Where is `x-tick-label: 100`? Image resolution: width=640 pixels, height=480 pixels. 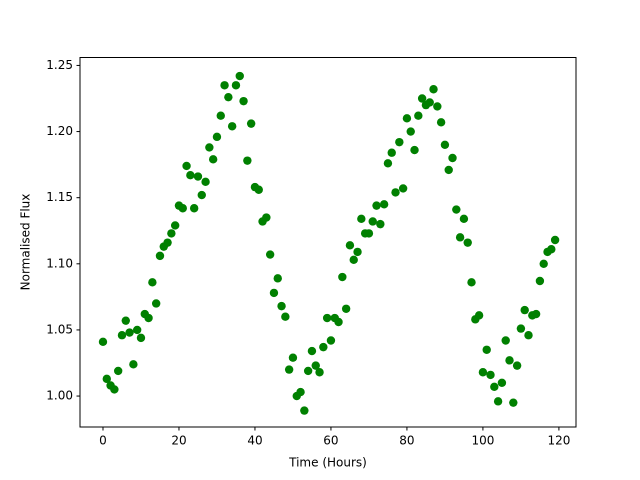 x-tick-label: 100 is located at coordinates (482, 441).